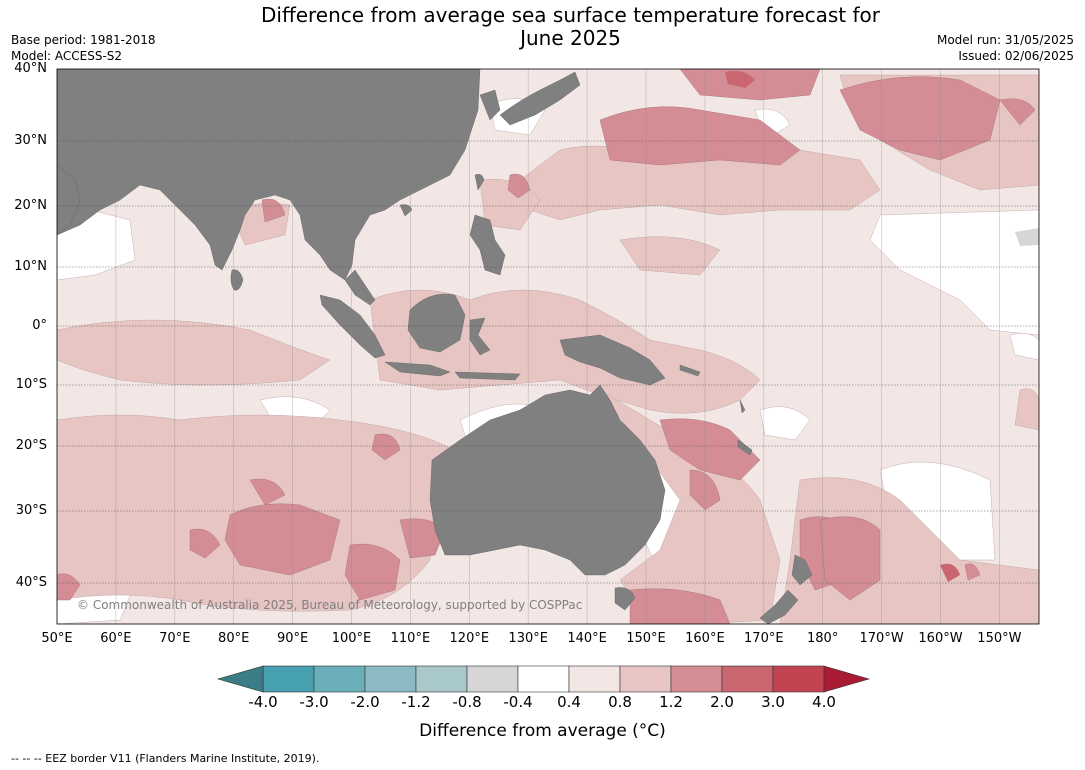 This screenshot has width=1085, height=770. What do you see at coordinates (31, 384) in the screenshot?
I see `latitude-label: 10°S` at bounding box center [31, 384].